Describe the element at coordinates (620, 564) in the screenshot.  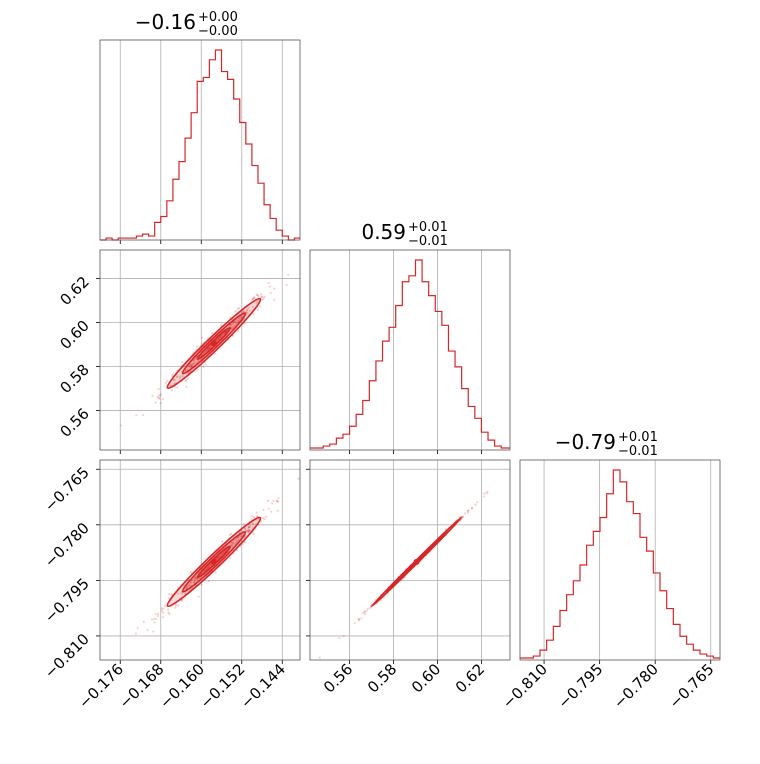
I see `hist-2-histogram-line` at that location.